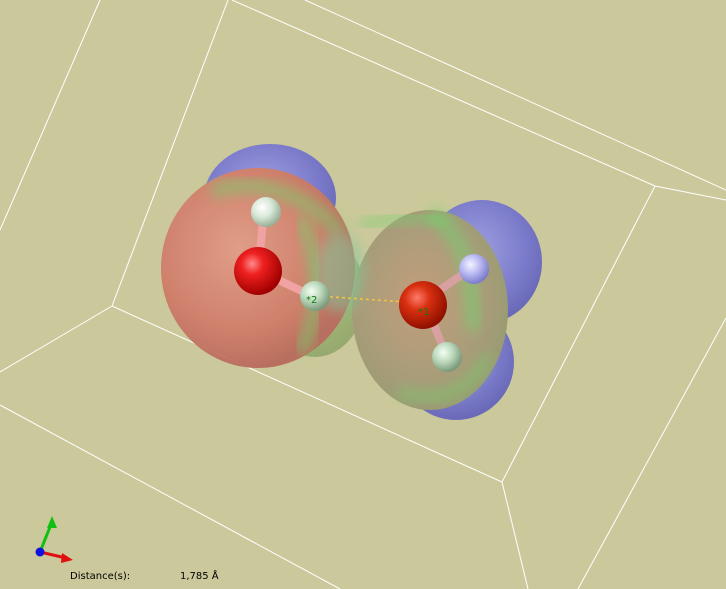  I want to click on hydrogen-atom-right-bottom, so click(447, 357).